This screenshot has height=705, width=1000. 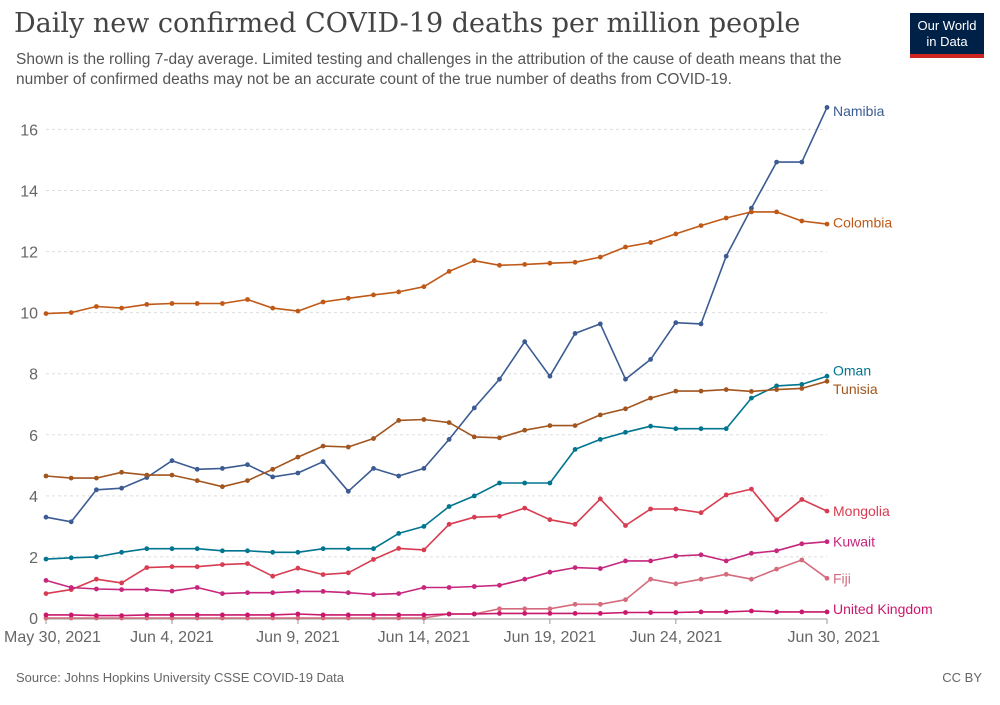 What do you see at coordinates (436, 434) in the screenshot?
I see `series-tunisia` at bounding box center [436, 434].